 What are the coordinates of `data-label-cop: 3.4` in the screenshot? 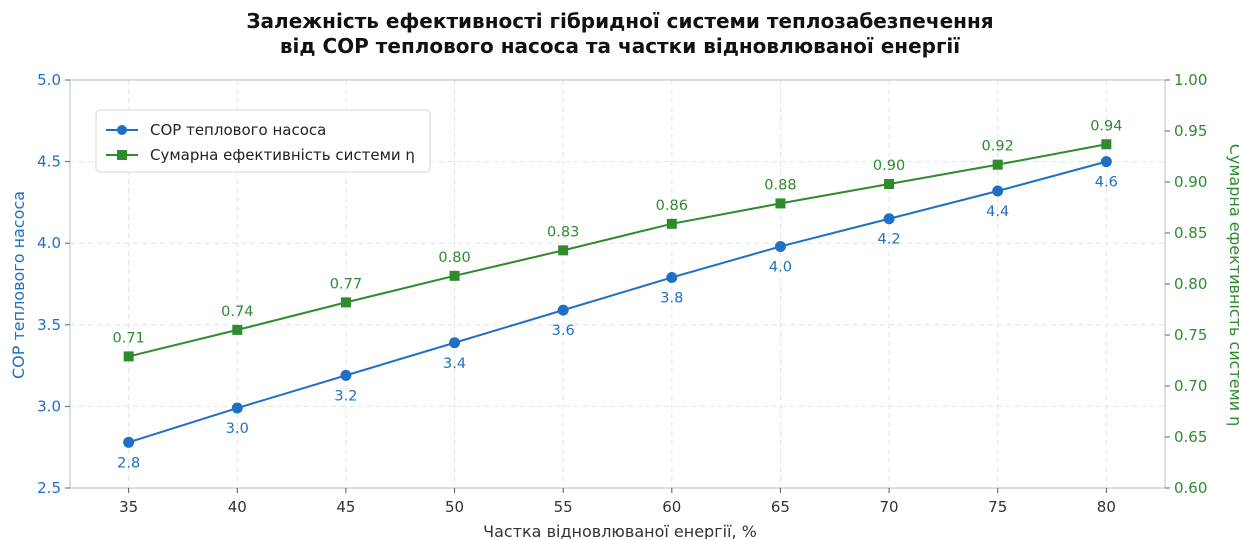 It's located at (454, 364).